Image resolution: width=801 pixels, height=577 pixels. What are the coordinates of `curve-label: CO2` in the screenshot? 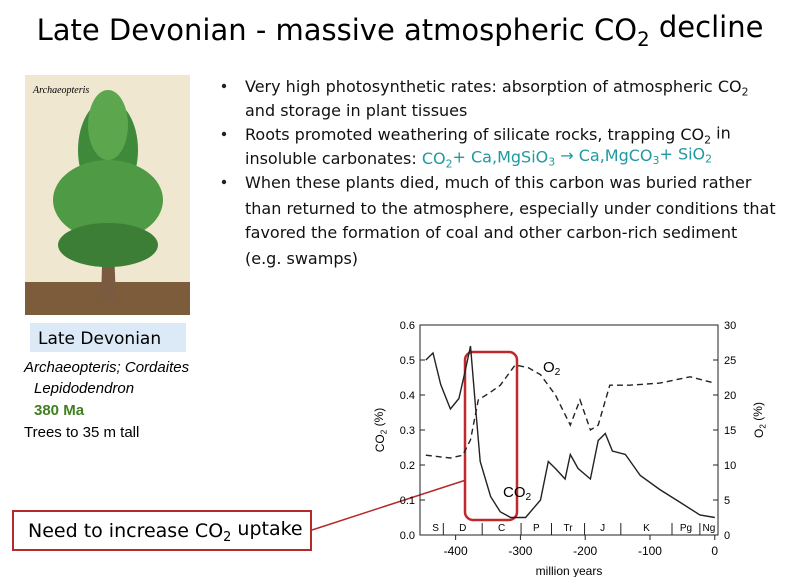 It's located at (517, 493).